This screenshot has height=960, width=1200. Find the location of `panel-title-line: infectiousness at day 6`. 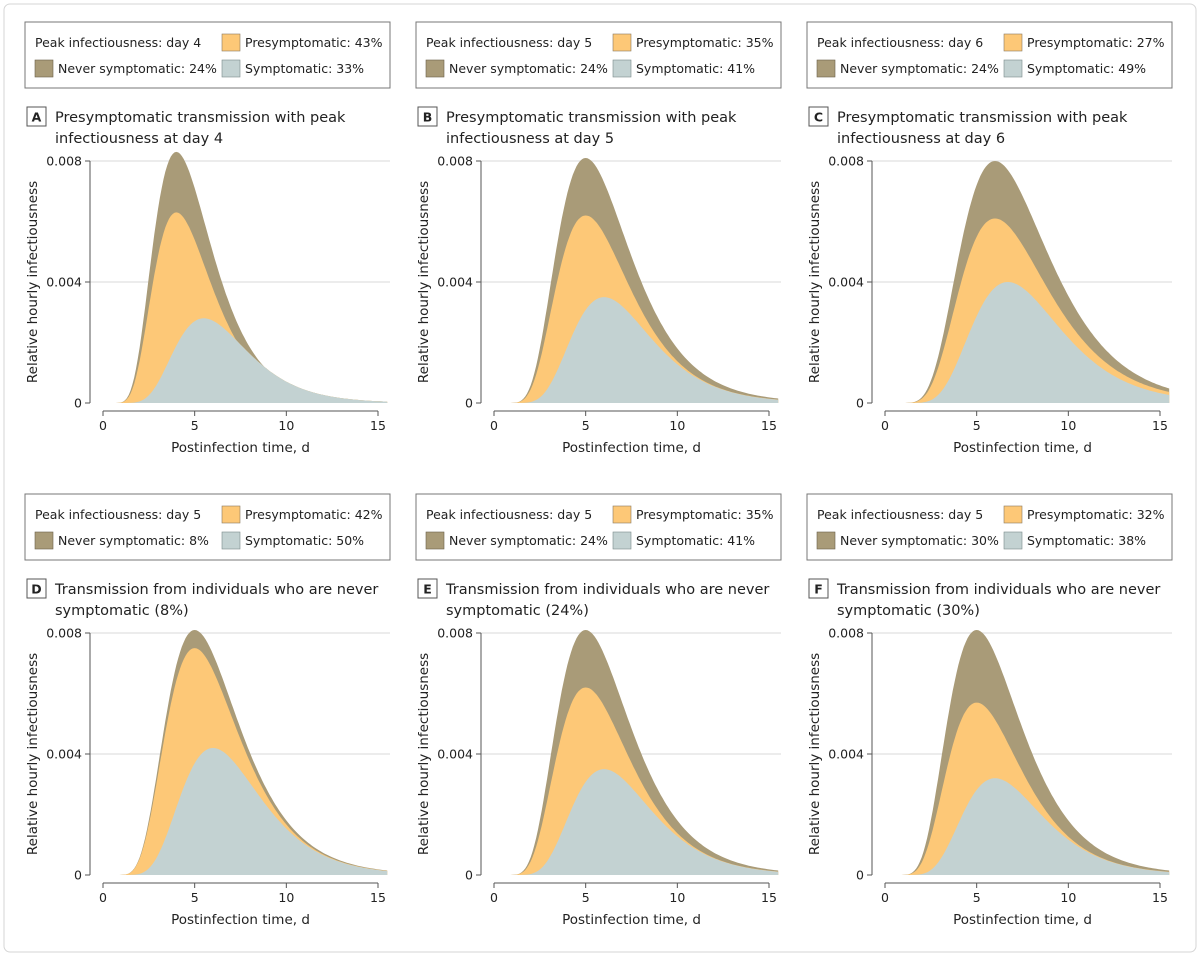

panel-title-line: infectiousness at day 6 is located at coordinates (921, 139).